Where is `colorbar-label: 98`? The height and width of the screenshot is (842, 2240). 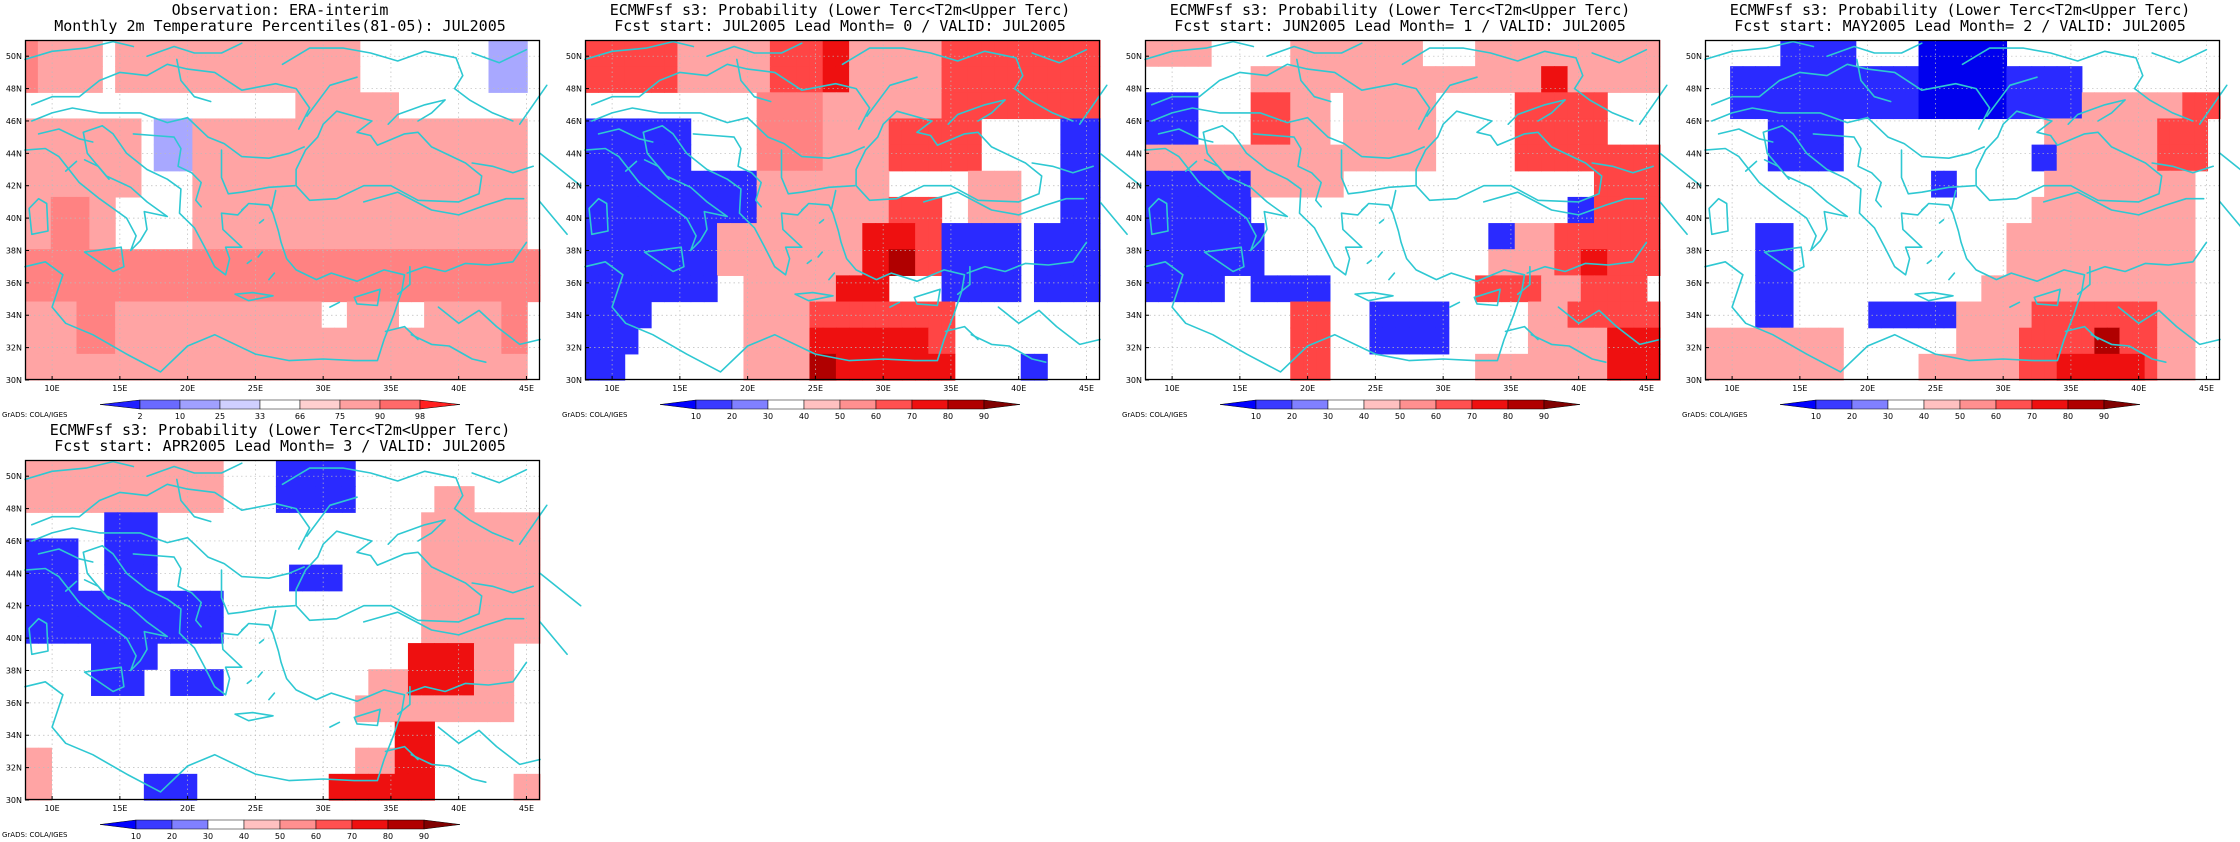 colorbar-label: 98 is located at coordinates (420, 416).